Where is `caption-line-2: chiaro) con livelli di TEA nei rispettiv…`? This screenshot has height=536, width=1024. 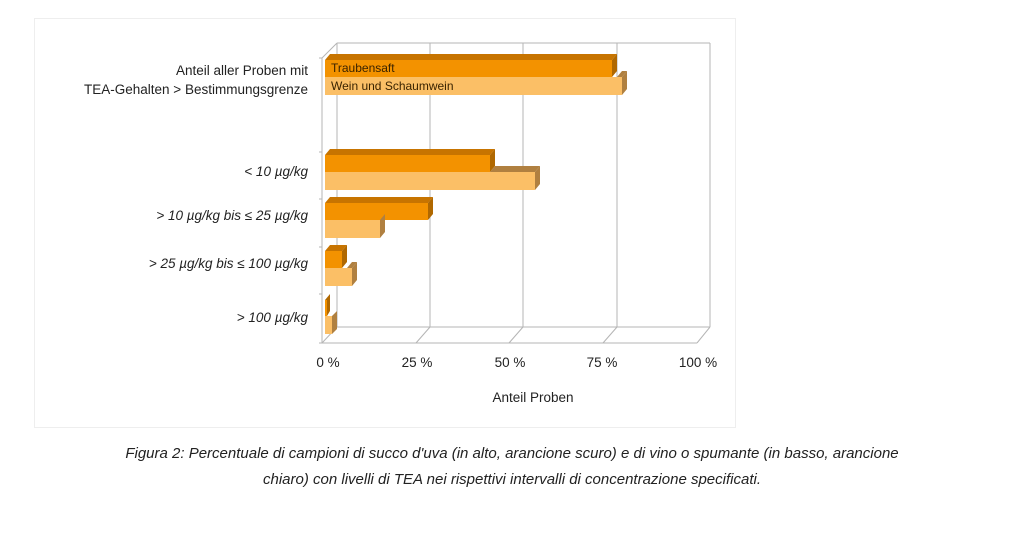 caption-line-2: chiaro) con livelli di TEA nei rispettiv… is located at coordinates (512, 479).